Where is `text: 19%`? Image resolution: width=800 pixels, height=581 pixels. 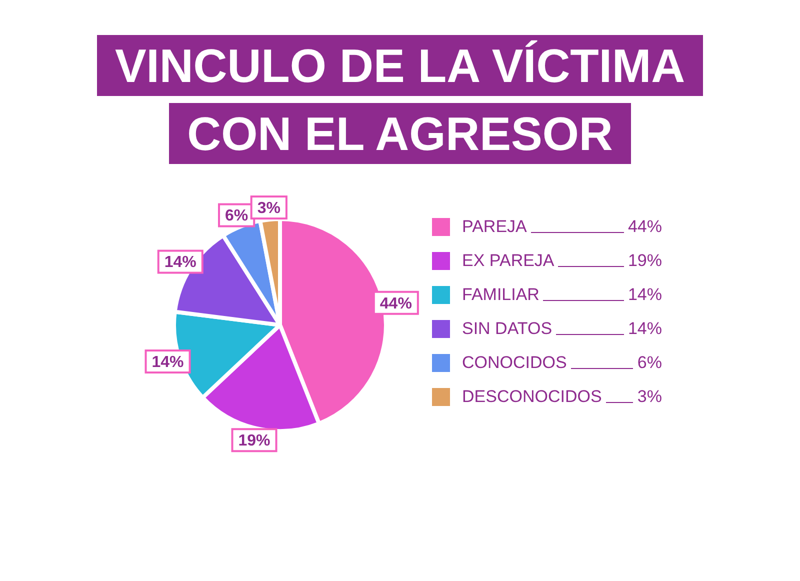 text: 19% is located at coordinates (645, 260).